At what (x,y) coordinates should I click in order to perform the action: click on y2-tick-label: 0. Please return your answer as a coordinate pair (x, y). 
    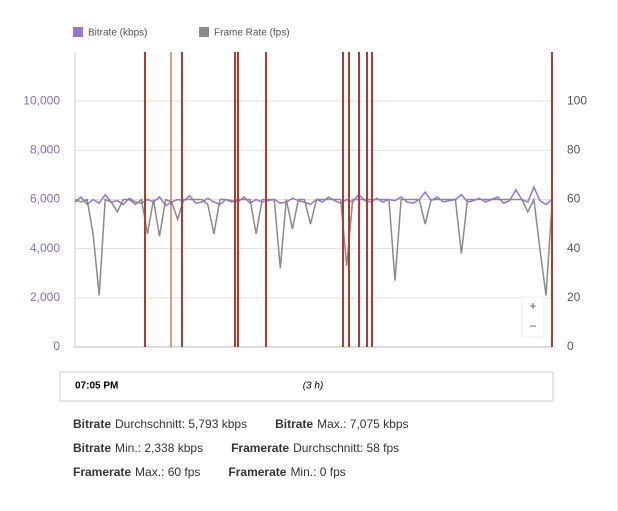
    Looking at the image, I should click on (570, 346).